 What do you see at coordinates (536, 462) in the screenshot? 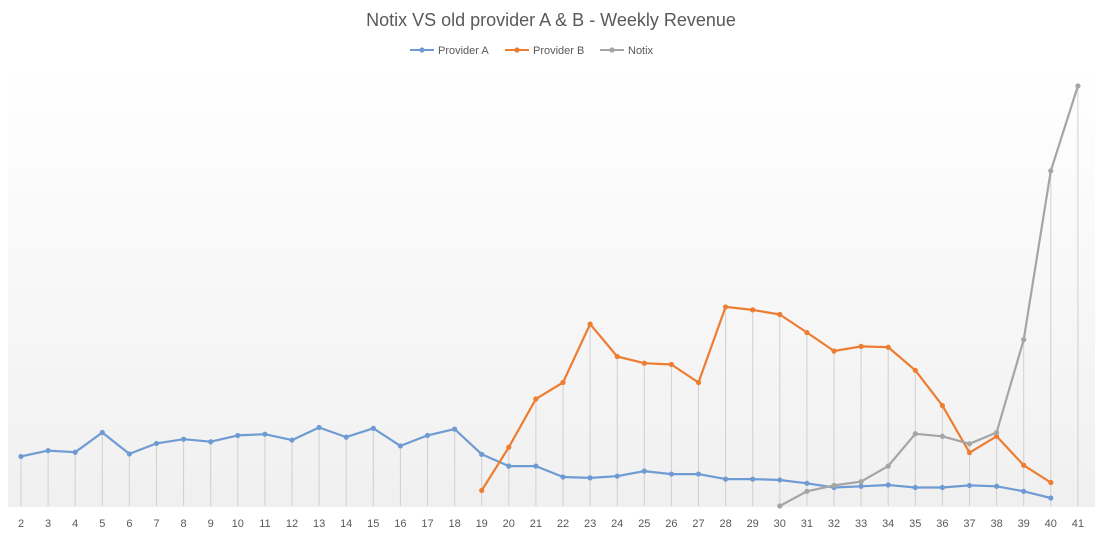
I see `series-provider-a` at bounding box center [536, 462].